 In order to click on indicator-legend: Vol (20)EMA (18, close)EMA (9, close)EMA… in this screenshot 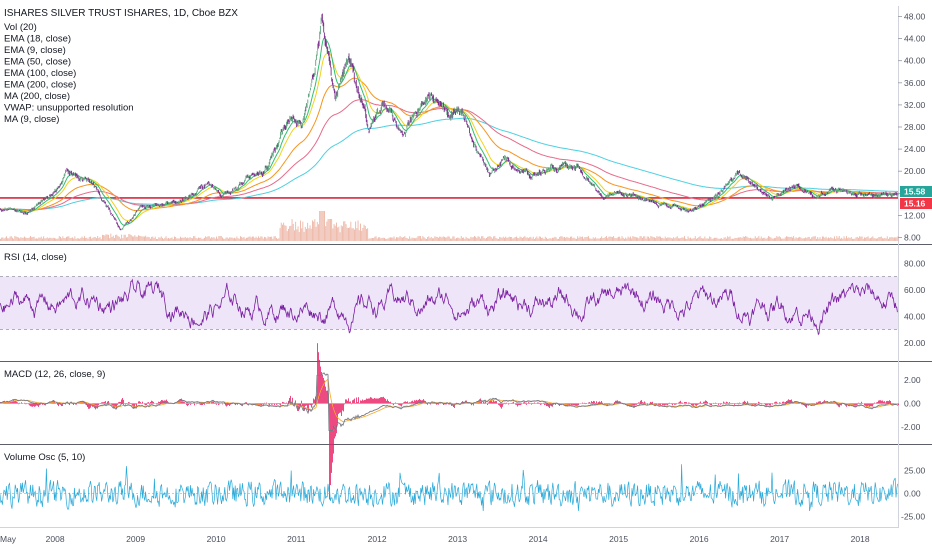, I will do `click(69, 73)`.